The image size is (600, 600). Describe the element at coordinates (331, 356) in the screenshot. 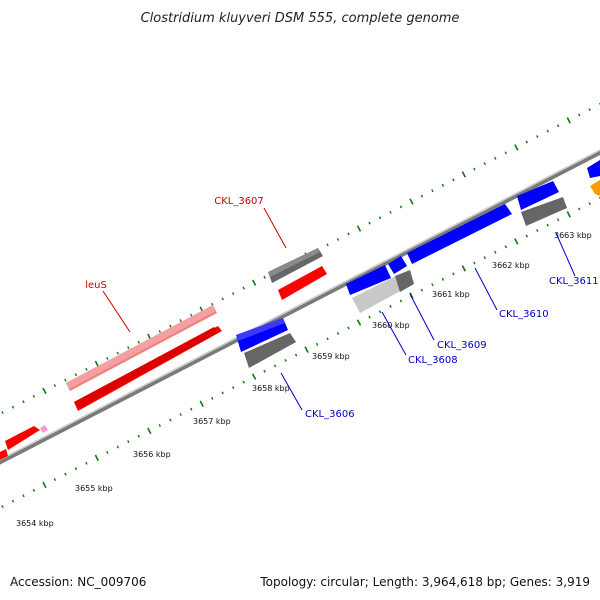

I see `scale-label: 3659 kbp` at that location.